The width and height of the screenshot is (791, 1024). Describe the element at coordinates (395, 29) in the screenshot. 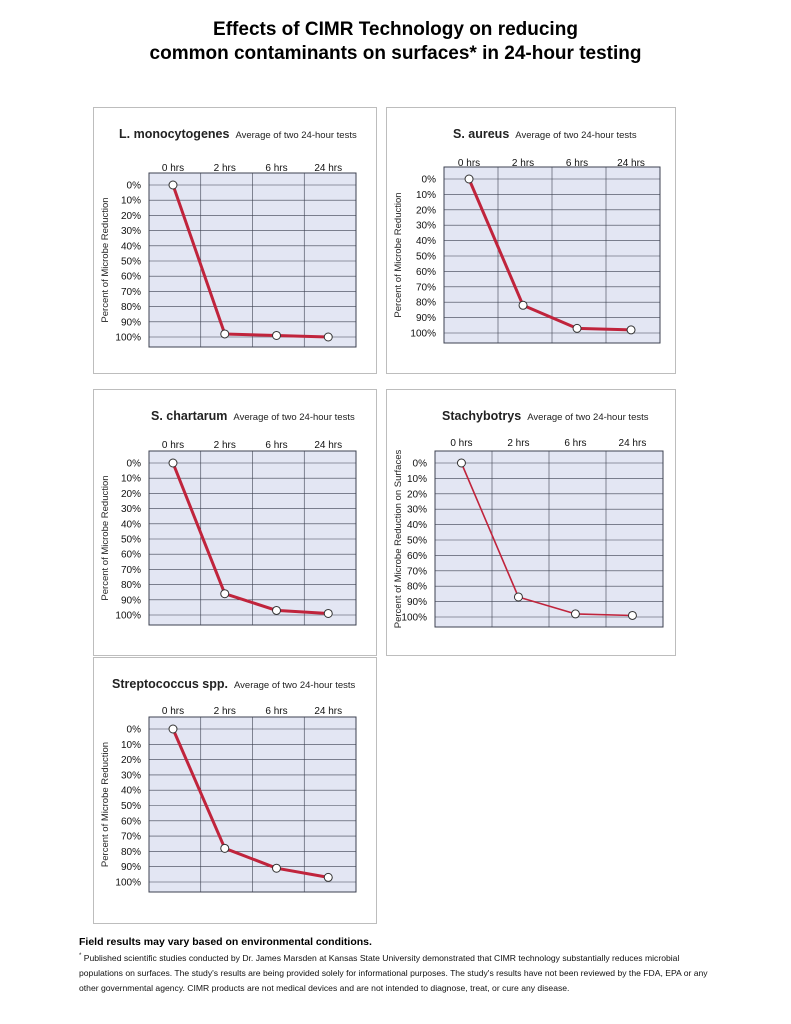

I see `page-title-line-1: Effects of CIMR Technology on reducing` at that location.